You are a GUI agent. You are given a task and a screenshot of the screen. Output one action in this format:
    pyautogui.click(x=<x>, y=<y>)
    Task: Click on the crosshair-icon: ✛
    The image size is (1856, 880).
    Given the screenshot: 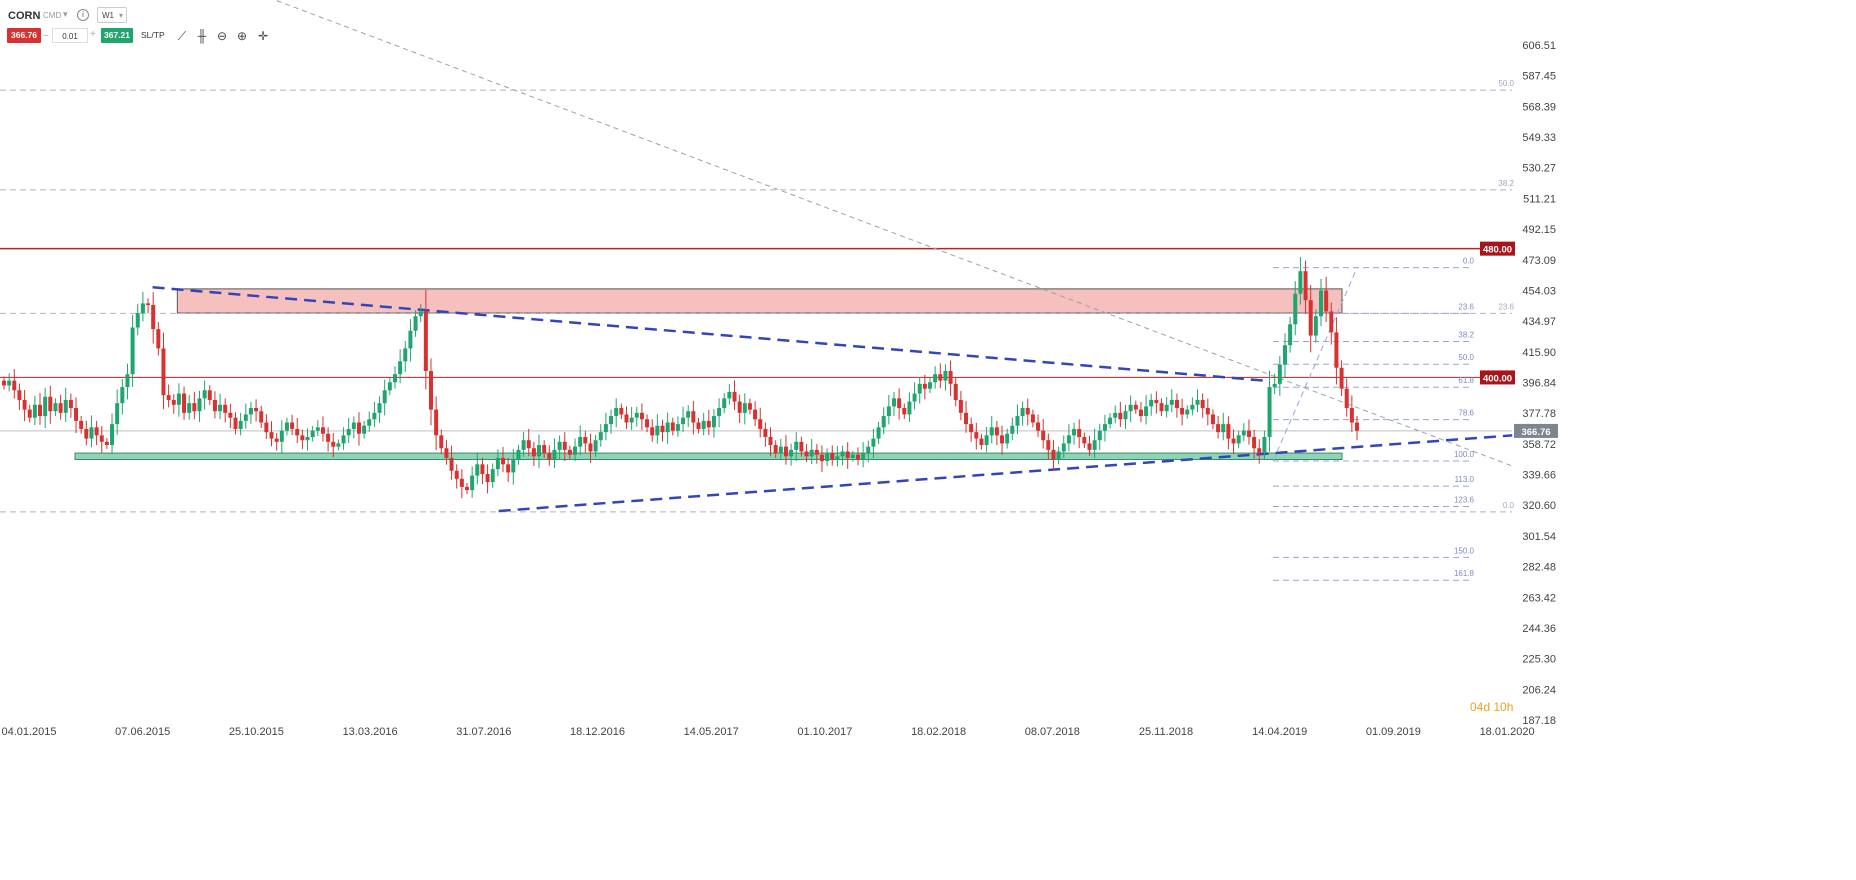 What is the action you would take?
    pyautogui.click(x=263, y=36)
    